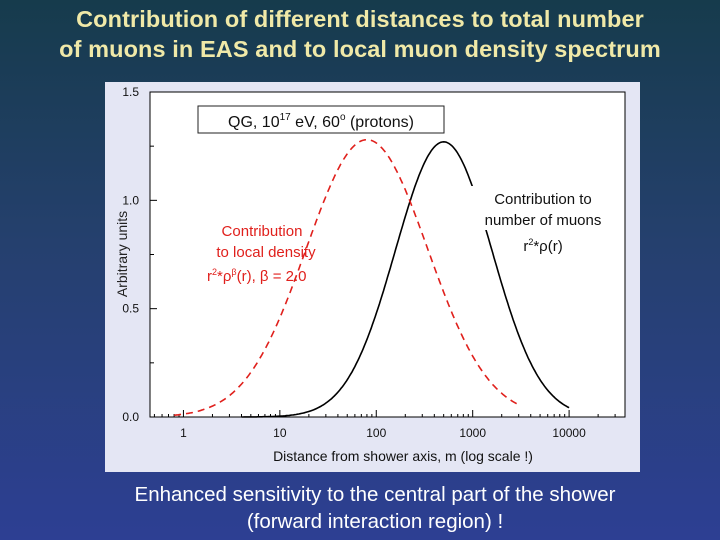 This screenshot has width=720, height=540. What do you see at coordinates (272, 276) in the screenshot?
I see `density-formula-rest: (r), β = 2.0` at bounding box center [272, 276].